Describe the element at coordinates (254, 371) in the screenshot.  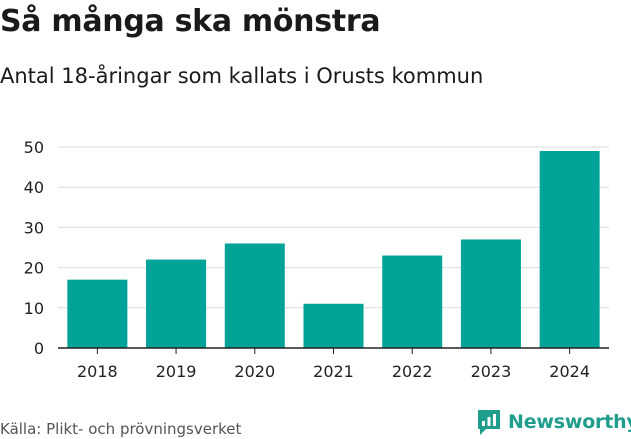
I see `x-tick-label: 2020` at that location.